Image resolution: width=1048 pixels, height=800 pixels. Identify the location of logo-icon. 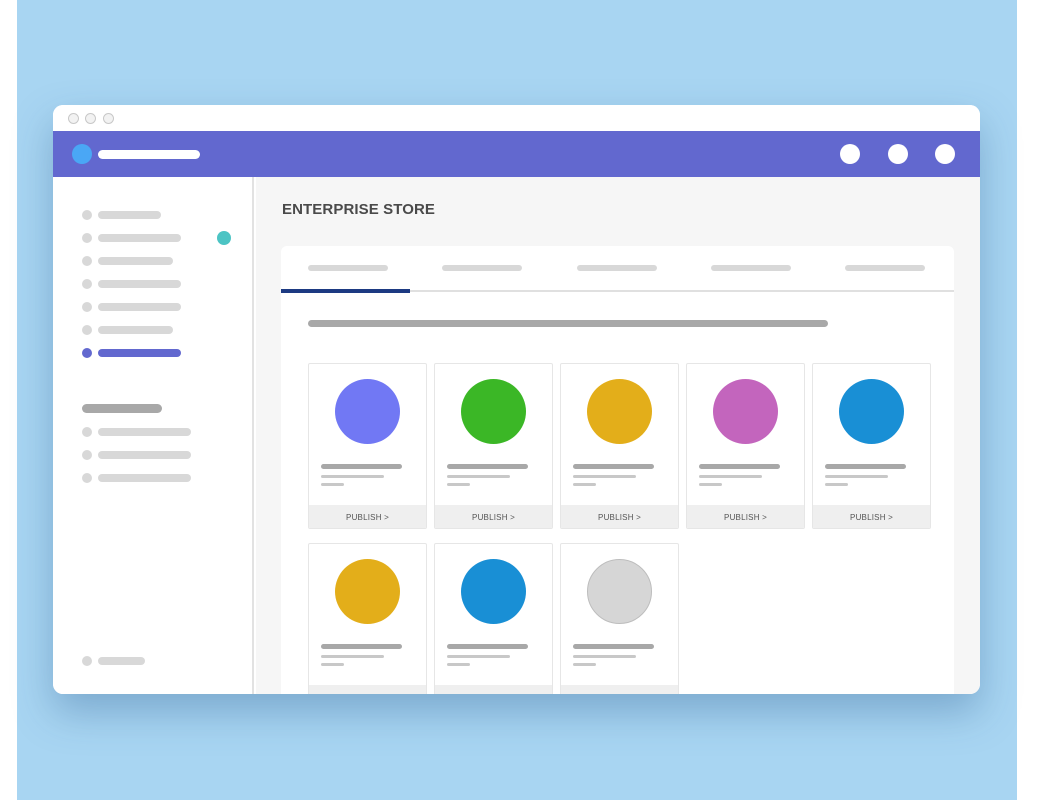
(82, 154).